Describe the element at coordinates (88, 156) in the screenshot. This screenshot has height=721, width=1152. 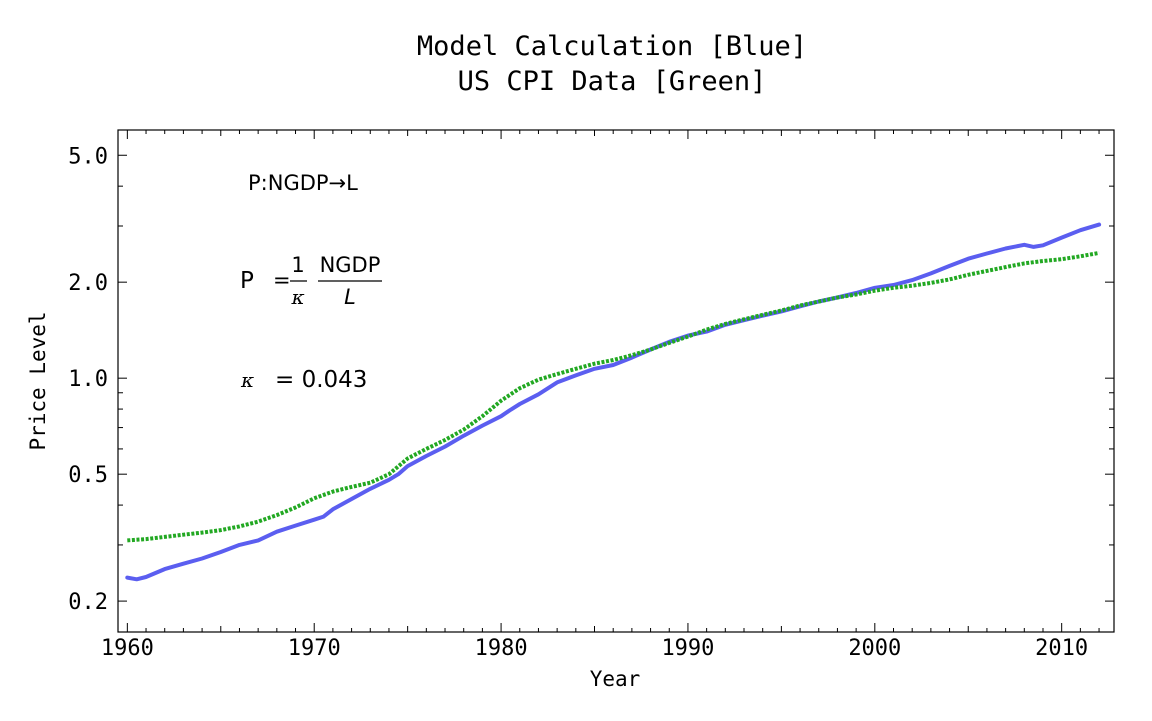
I see `y-tick-label: 5.0` at that location.